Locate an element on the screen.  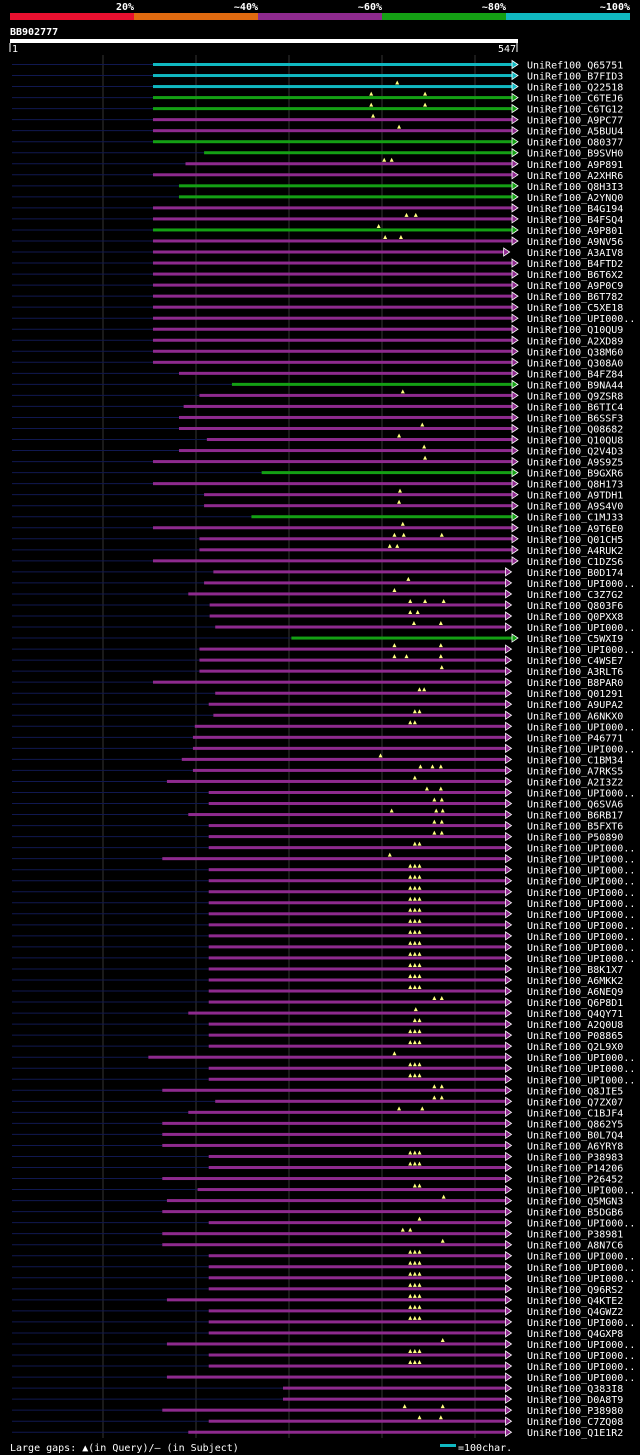
hit-label: UniRef100_Q6SVA6 is located at coordinates (575, 805).